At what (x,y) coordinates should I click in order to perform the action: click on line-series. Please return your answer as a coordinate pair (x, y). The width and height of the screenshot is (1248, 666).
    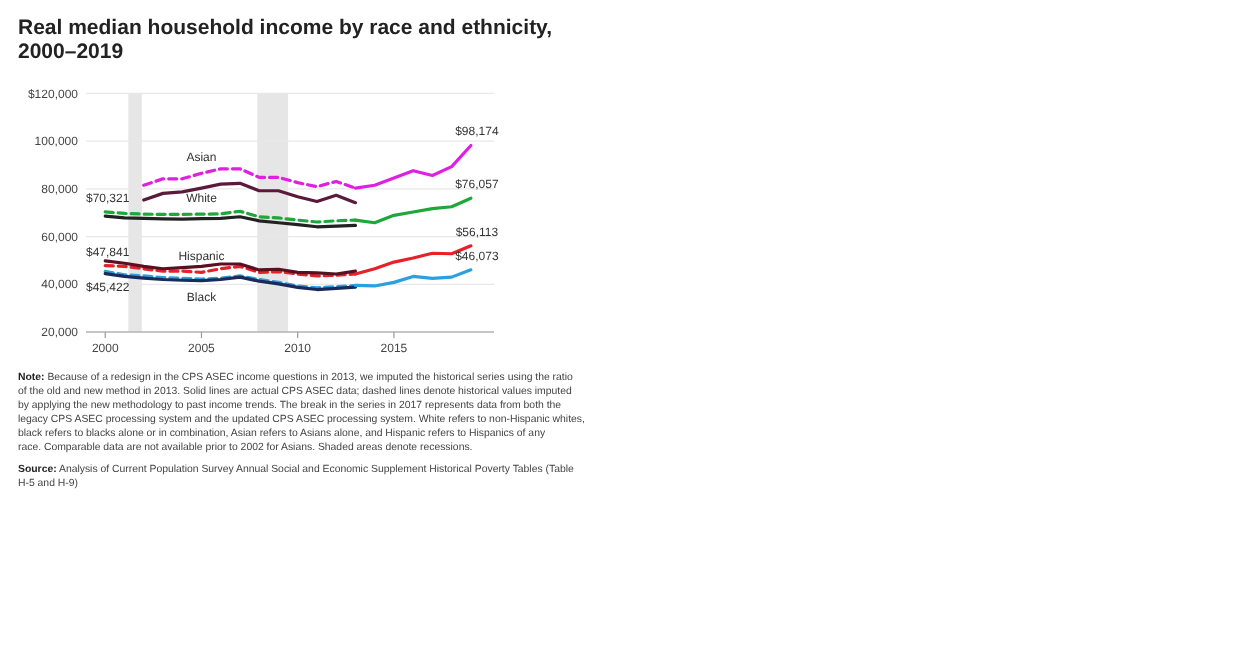
    Looking at the image, I should click on (250, 193).